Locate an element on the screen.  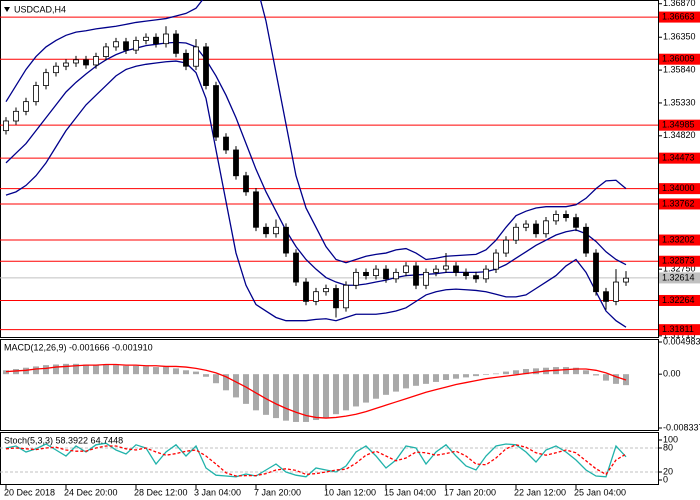
macd-pane is located at coordinates (316, 392).